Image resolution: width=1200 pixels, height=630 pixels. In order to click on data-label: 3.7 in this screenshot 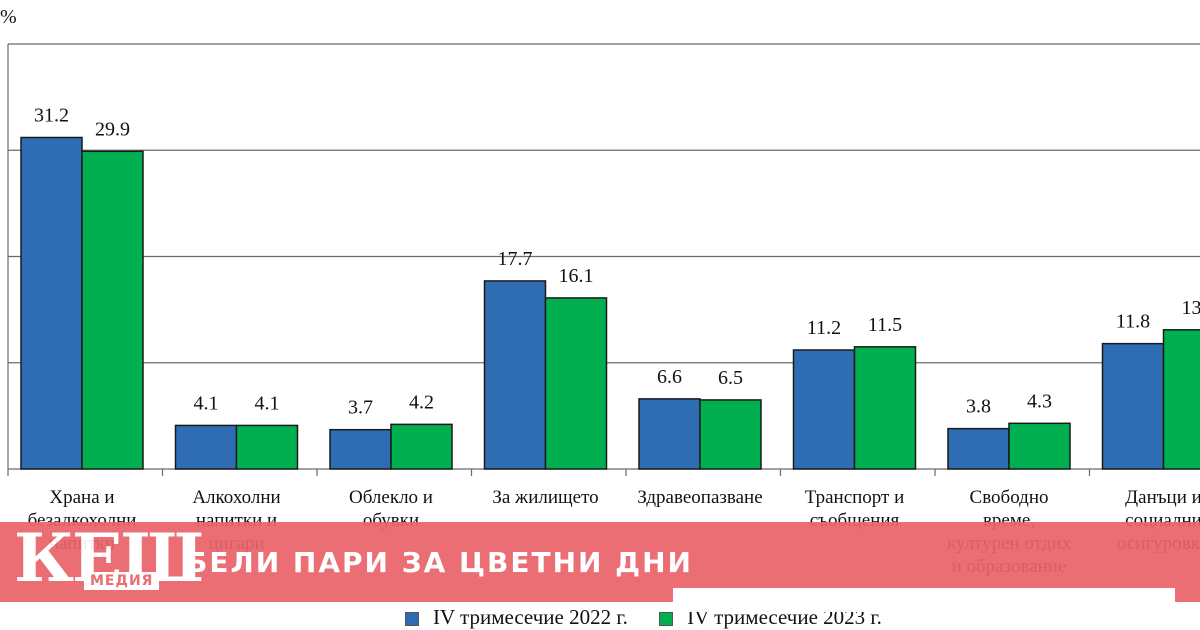, I will do `click(360, 408)`.